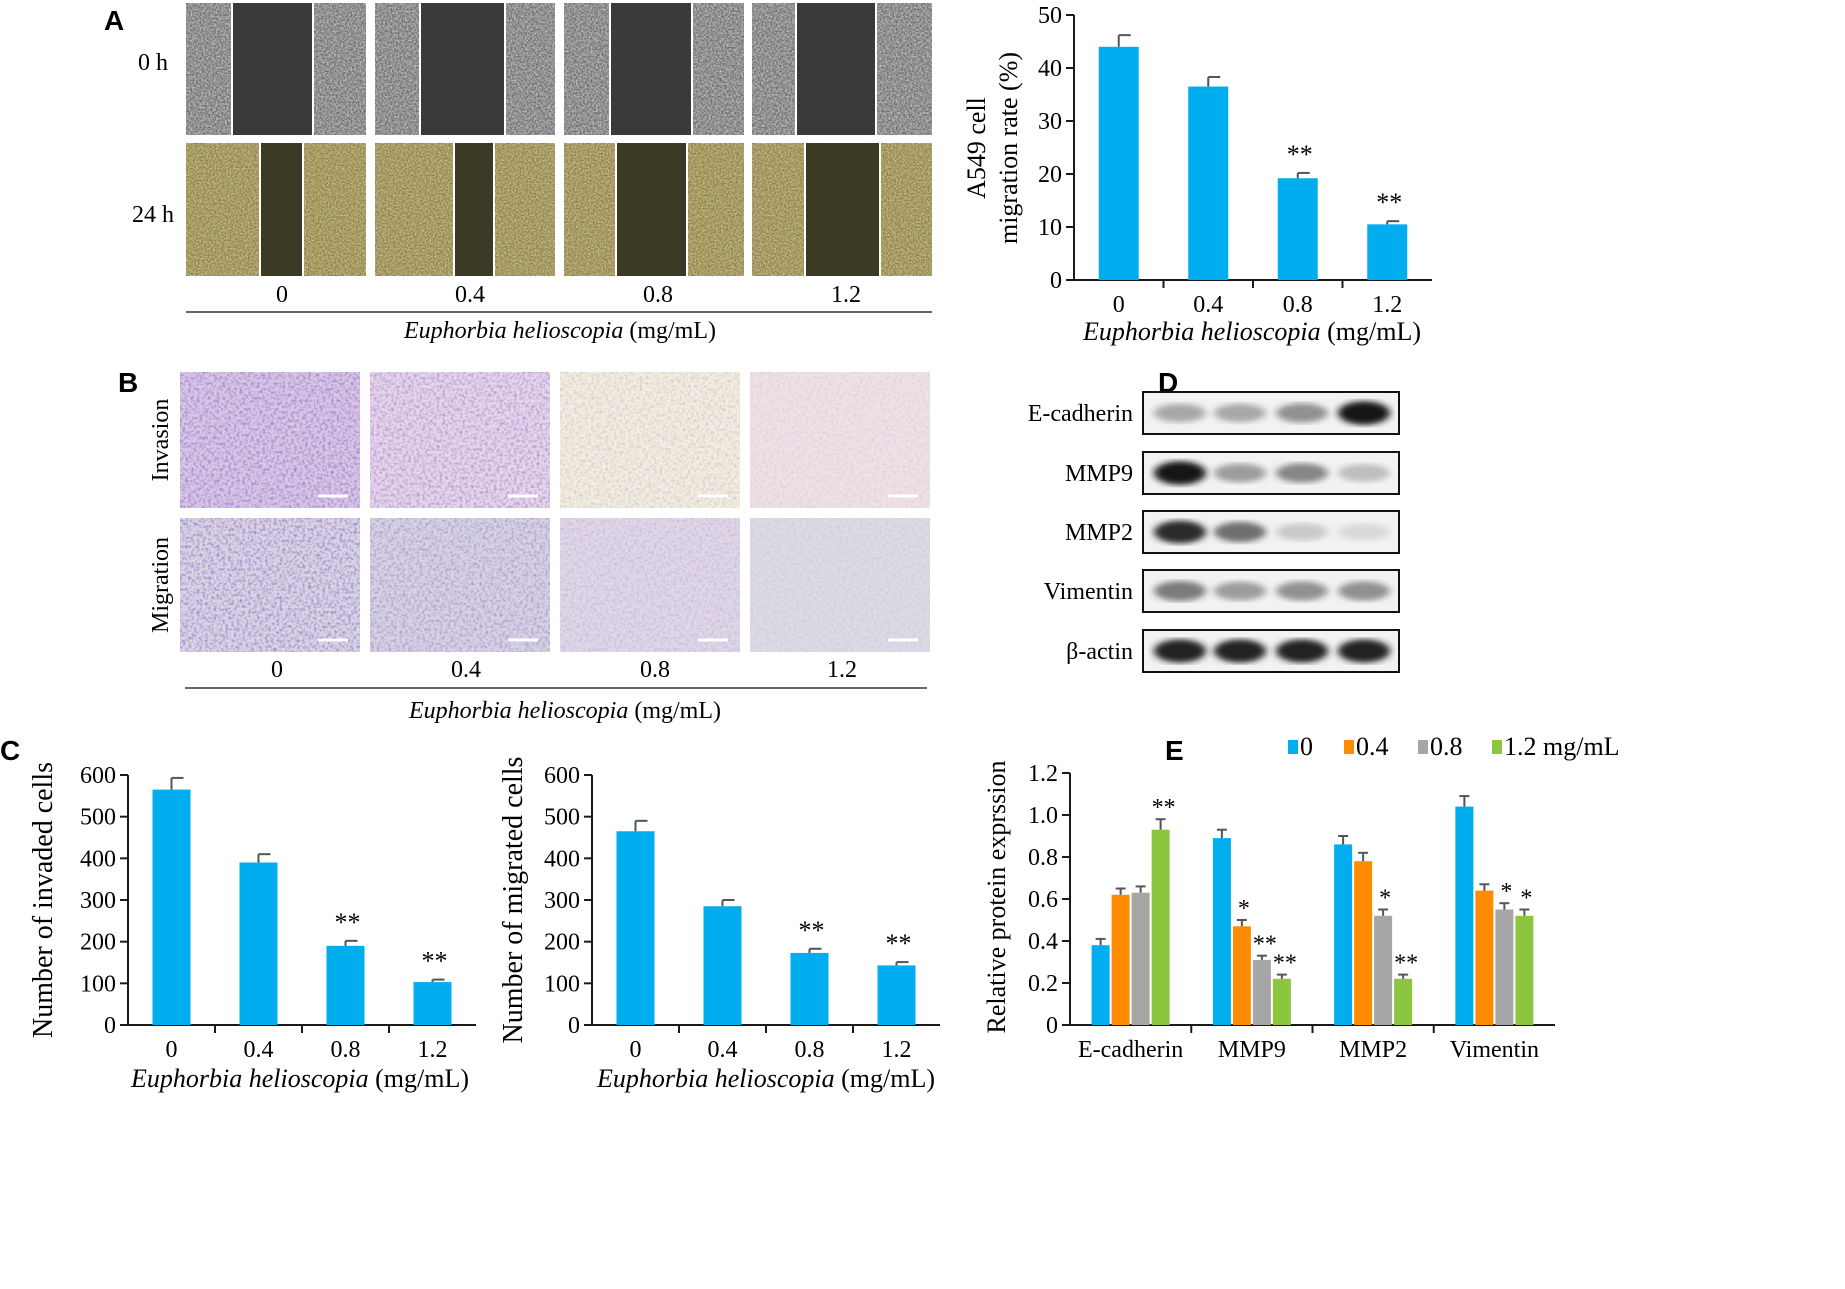  What do you see at coordinates (1050, 122) in the screenshot?
I see `y-tick-label: 30` at bounding box center [1050, 122].